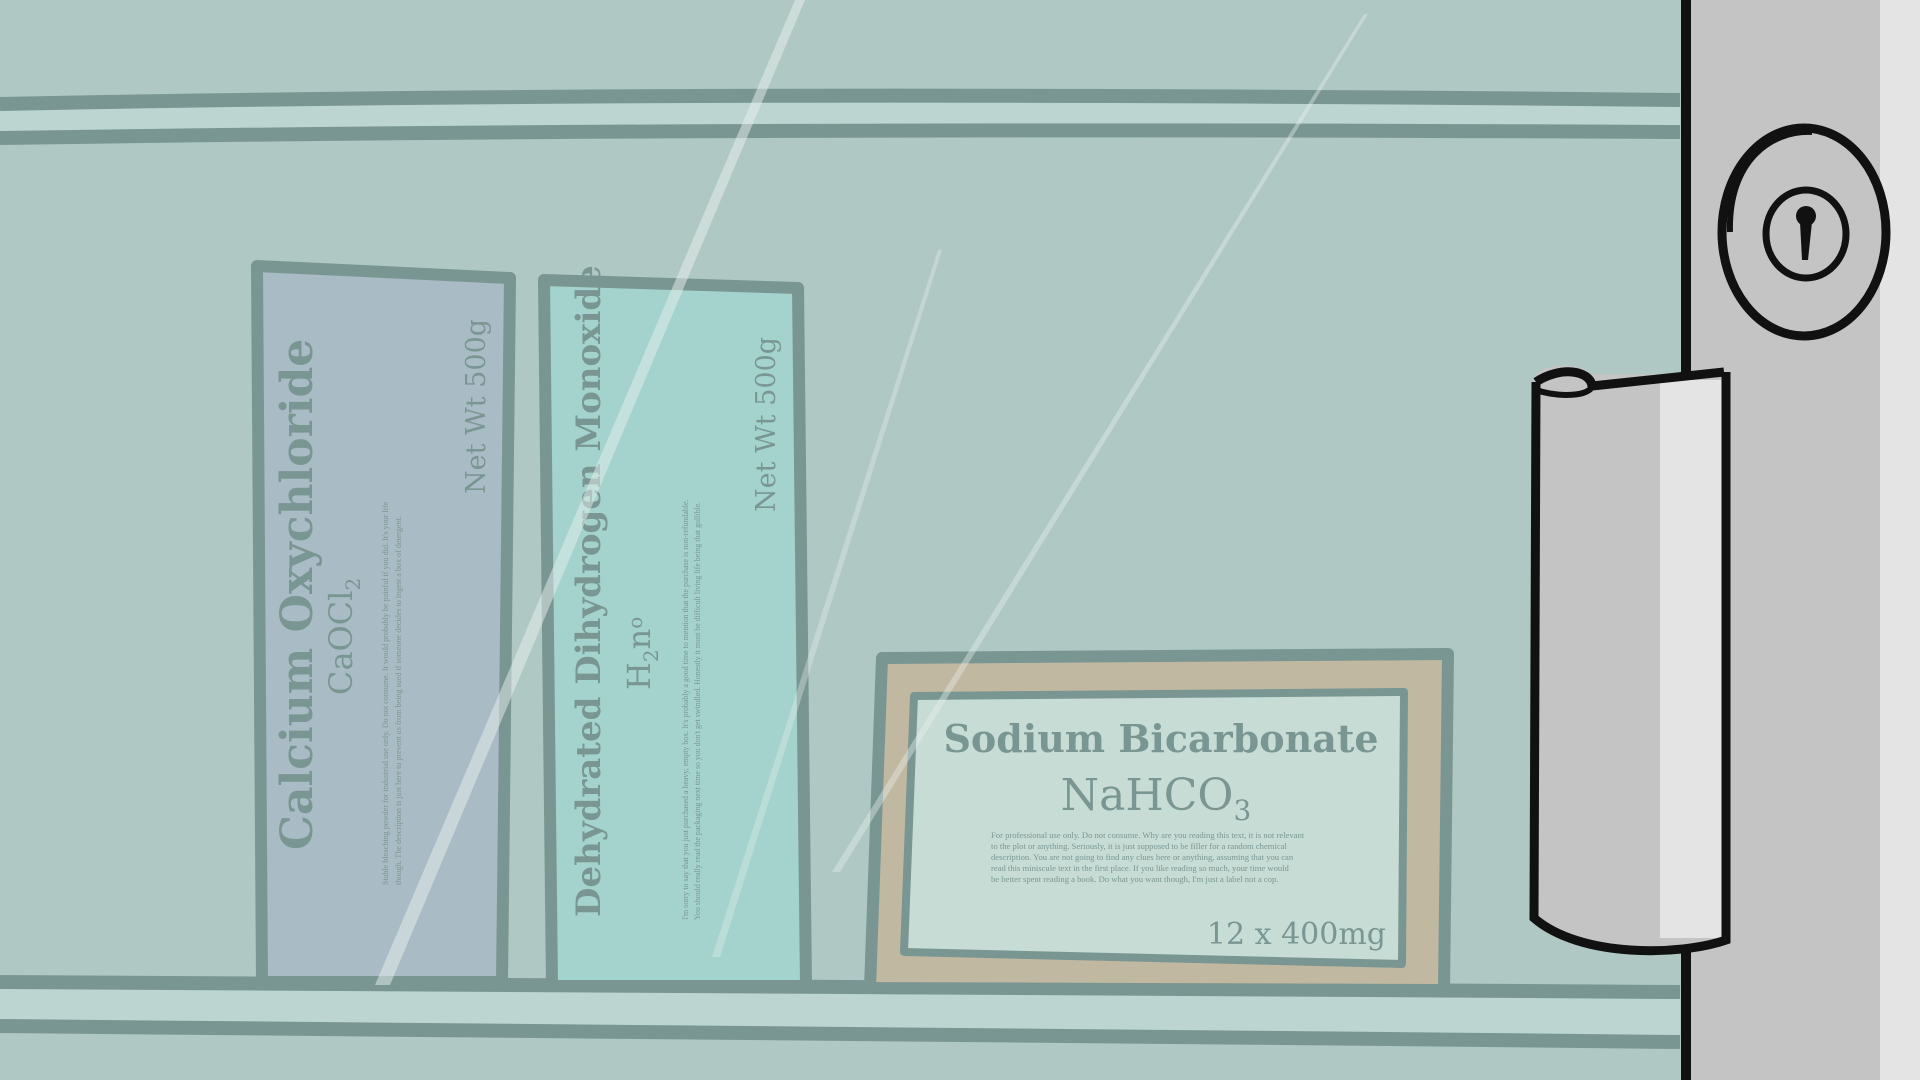 This screenshot has height=1080, width=1920. What do you see at coordinates (1156, 798) in the screenshot?
I see `soda-box-formula: NaHCO3` at bounding box center [1156, 798].